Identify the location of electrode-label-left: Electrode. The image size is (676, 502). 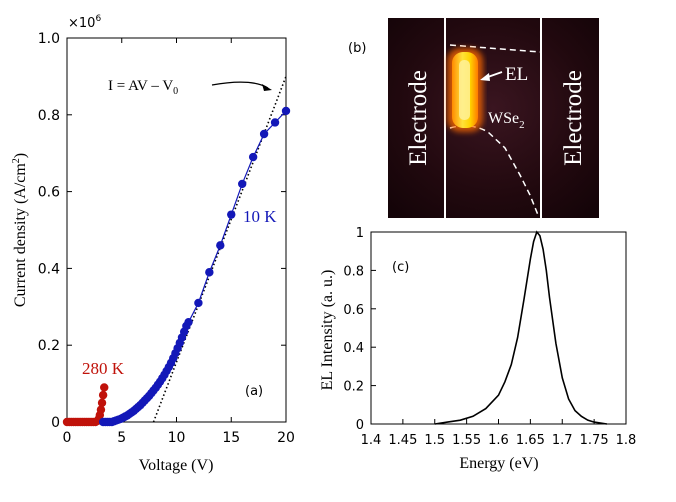
(418, 118).